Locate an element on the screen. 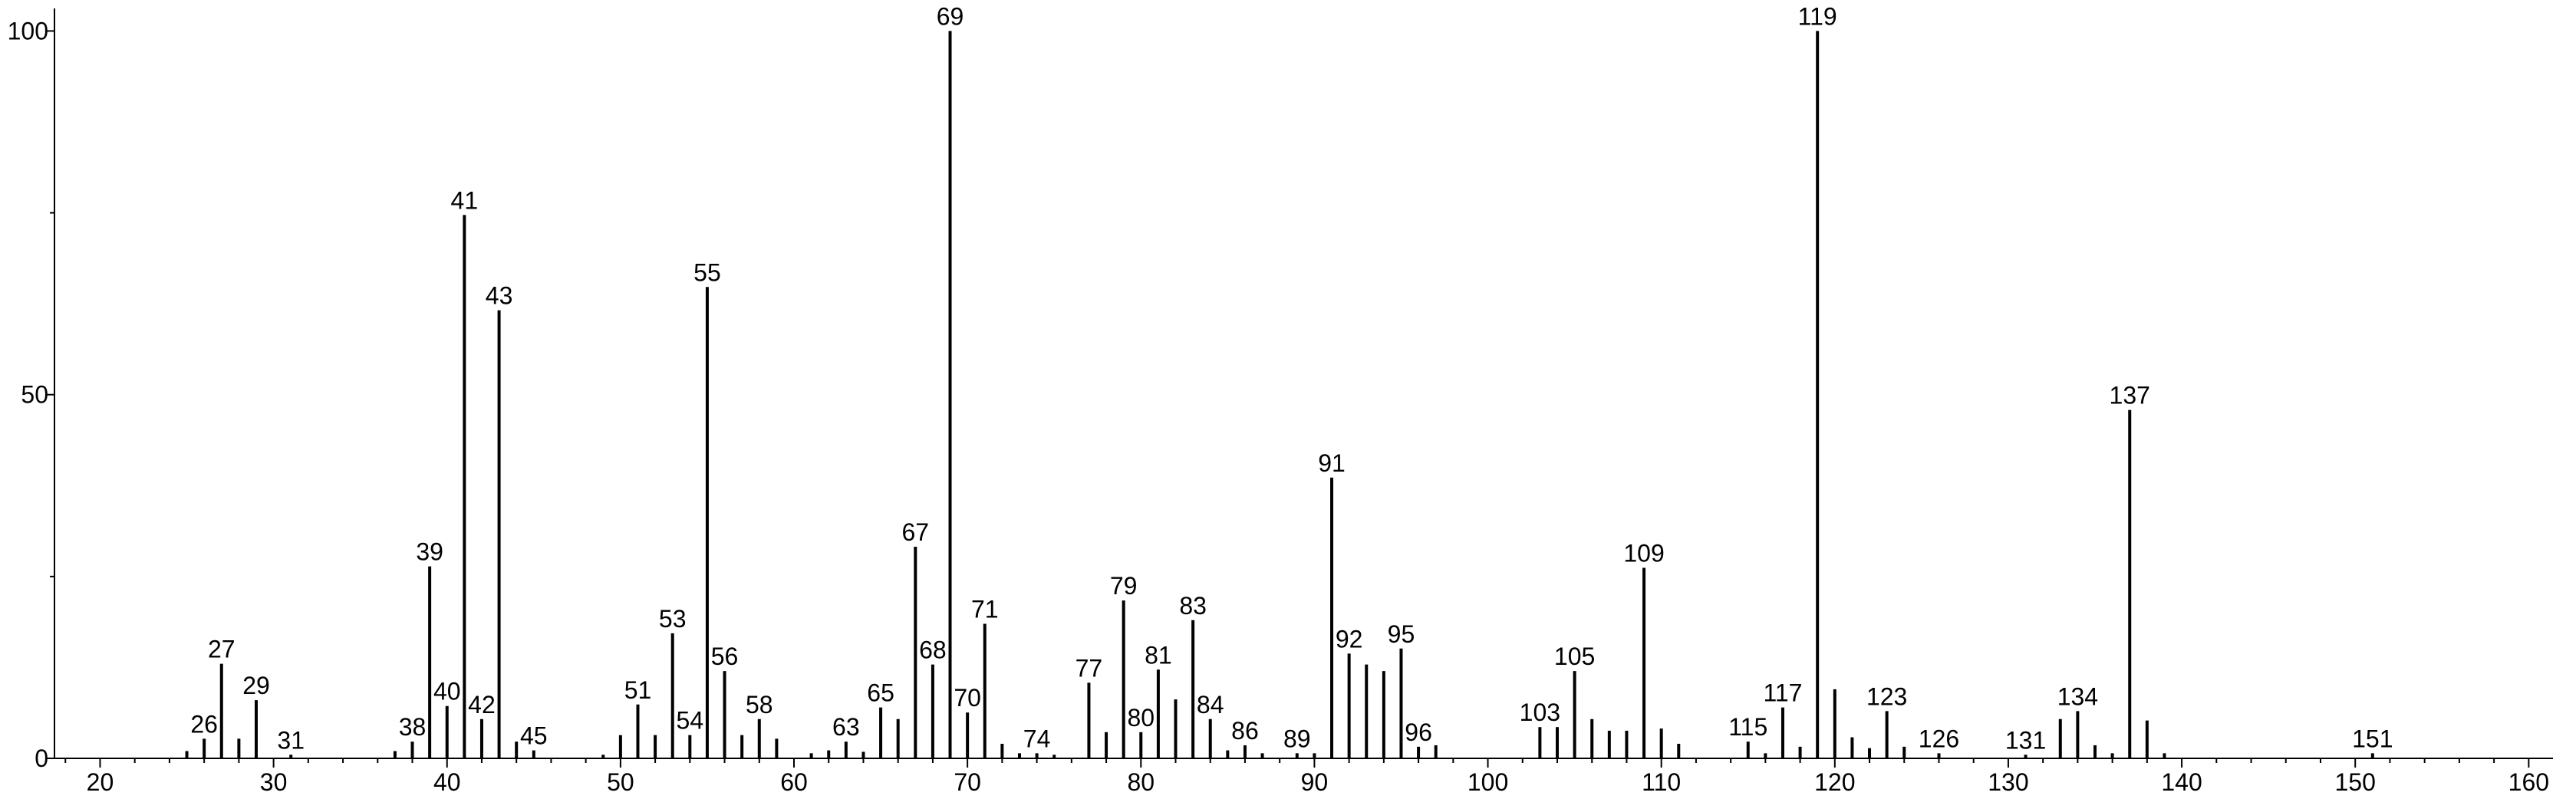 The image size is (2576, 799). peak-label: 65 is located at coordinates (880, 693).